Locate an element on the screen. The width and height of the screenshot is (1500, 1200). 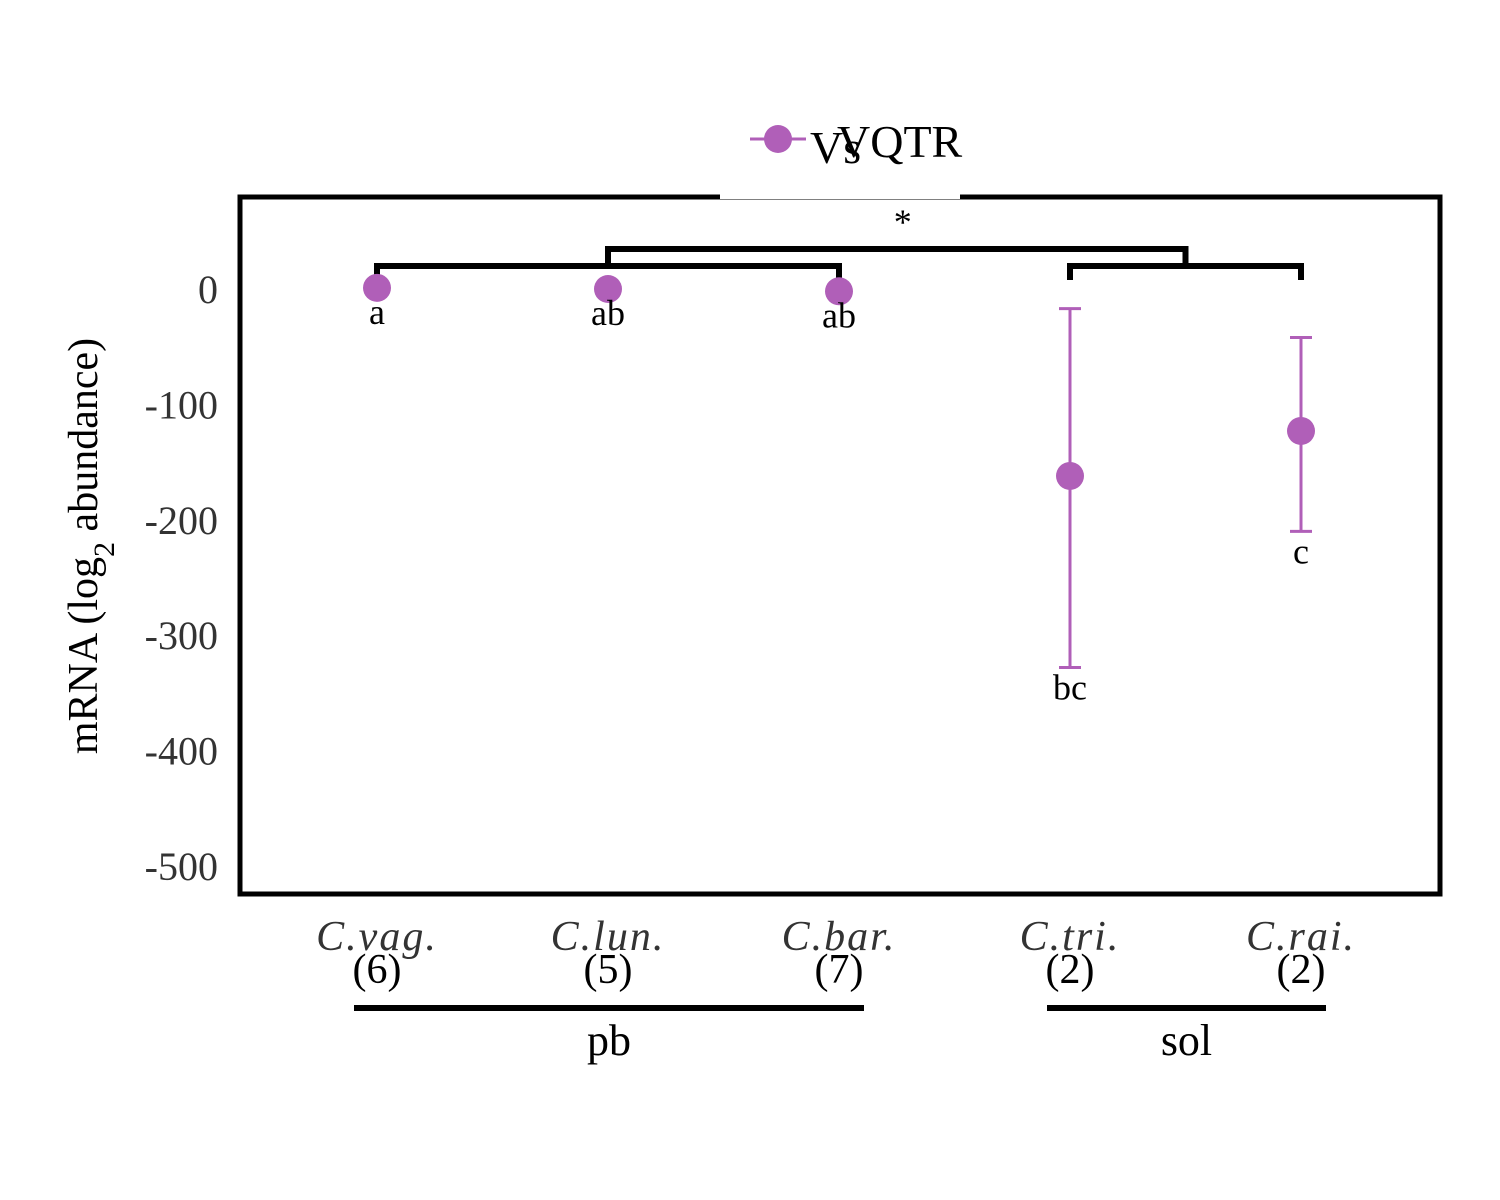
group-label: C.tri. is located at coordinates (1070, 937).